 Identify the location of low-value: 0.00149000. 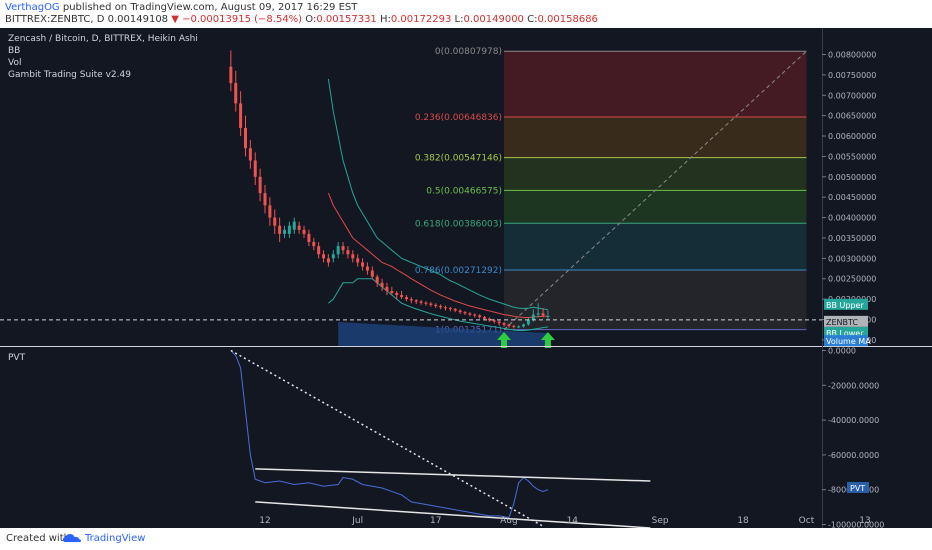
(493, 19).